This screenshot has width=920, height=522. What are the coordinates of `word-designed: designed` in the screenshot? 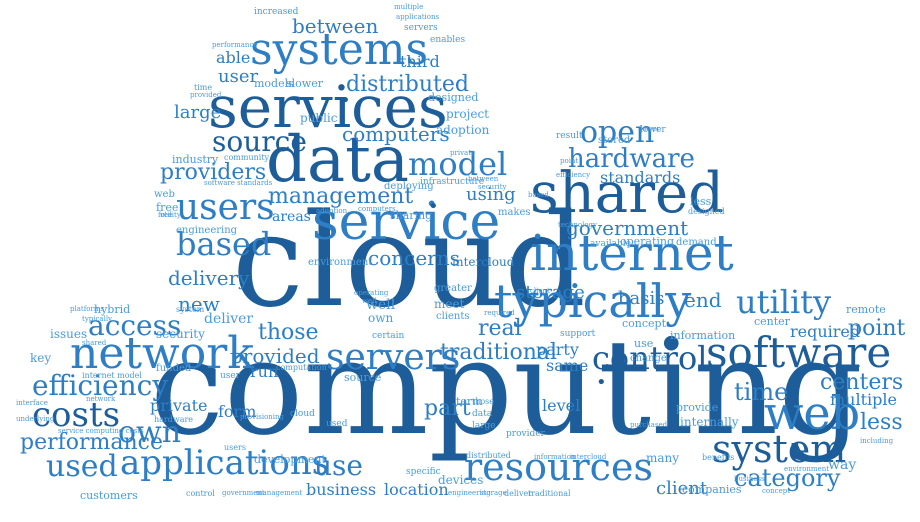 It's located at (453, 97).